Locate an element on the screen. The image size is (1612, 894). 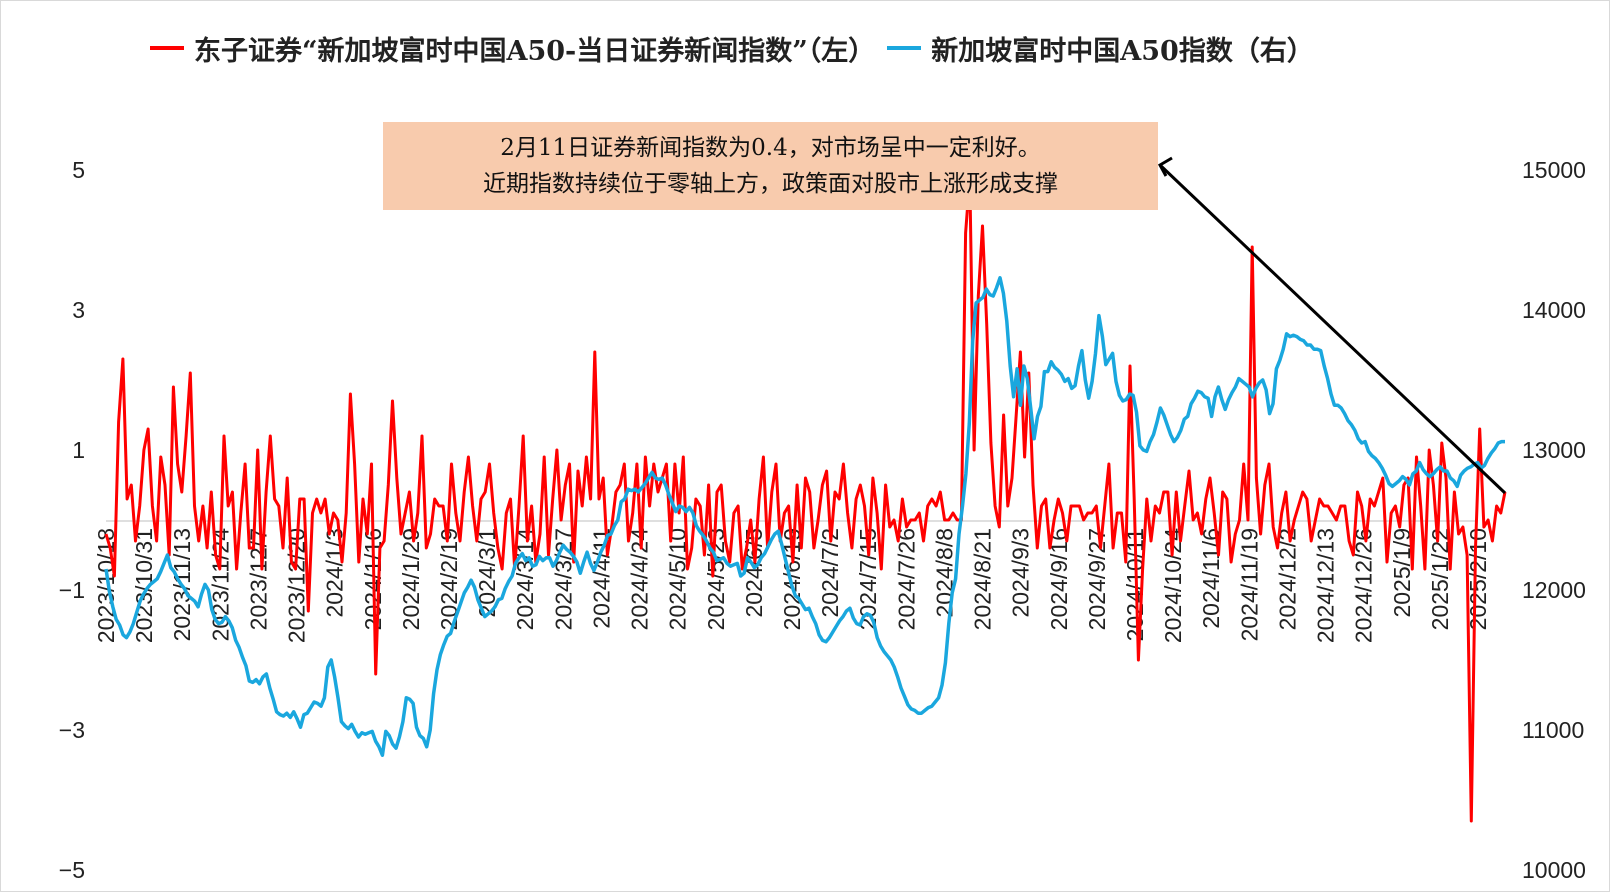
left-axis-tick-label: 5 is located at coordinates (78, 170).